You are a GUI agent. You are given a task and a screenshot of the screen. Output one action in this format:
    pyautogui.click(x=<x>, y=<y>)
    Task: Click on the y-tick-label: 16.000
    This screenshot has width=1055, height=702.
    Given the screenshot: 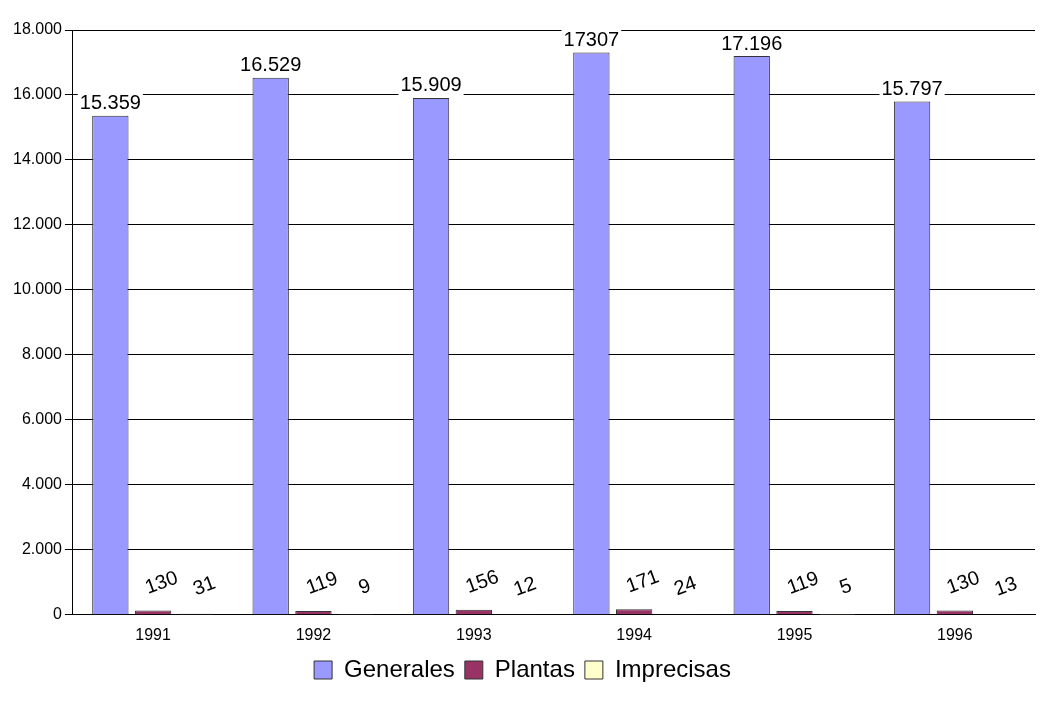 What is the action you would take?
    pyautogui.click(x=38, y=94)
    